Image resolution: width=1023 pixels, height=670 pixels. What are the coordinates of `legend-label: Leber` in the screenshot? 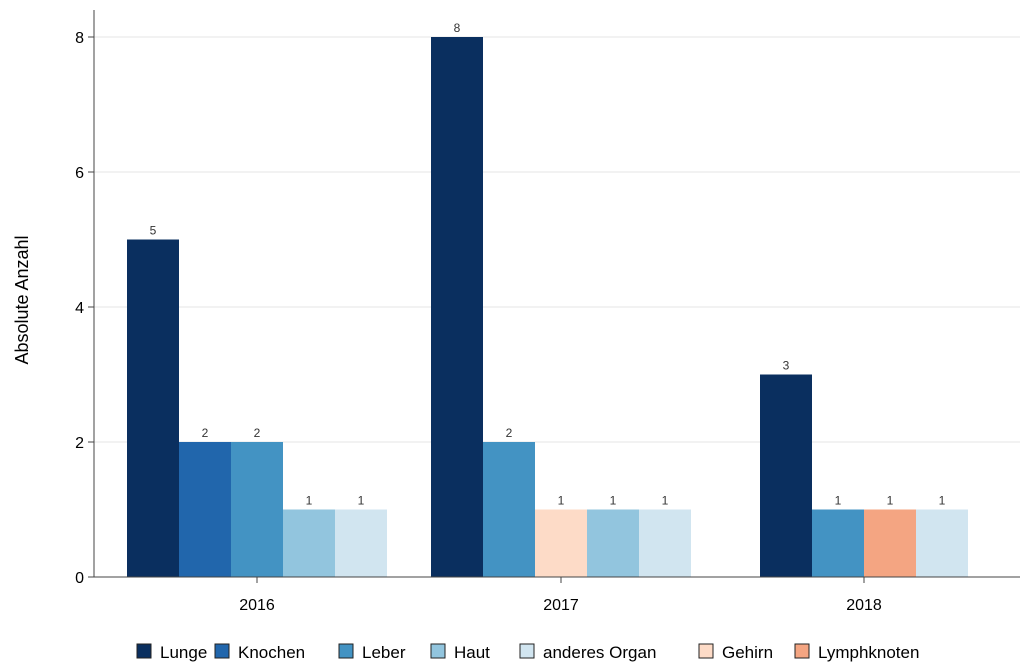 It's located at (384, 652).